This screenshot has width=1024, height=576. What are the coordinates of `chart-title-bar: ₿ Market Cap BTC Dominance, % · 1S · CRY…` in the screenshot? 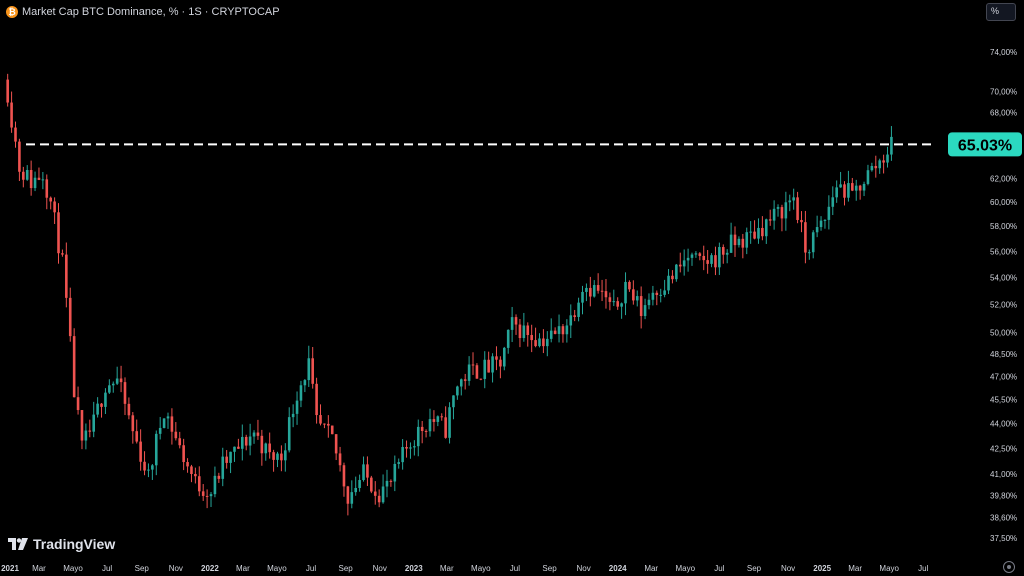 It's located at (143, 12).